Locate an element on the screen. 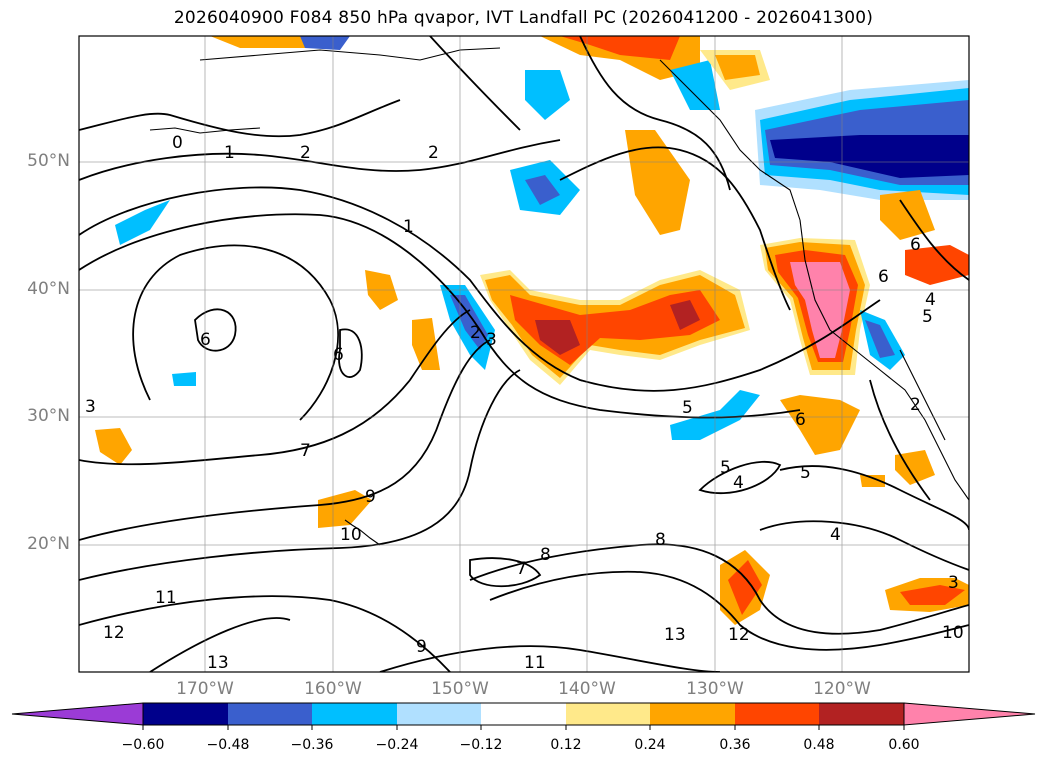  colorbar-arrow-left is located at coordinates (77, 714).